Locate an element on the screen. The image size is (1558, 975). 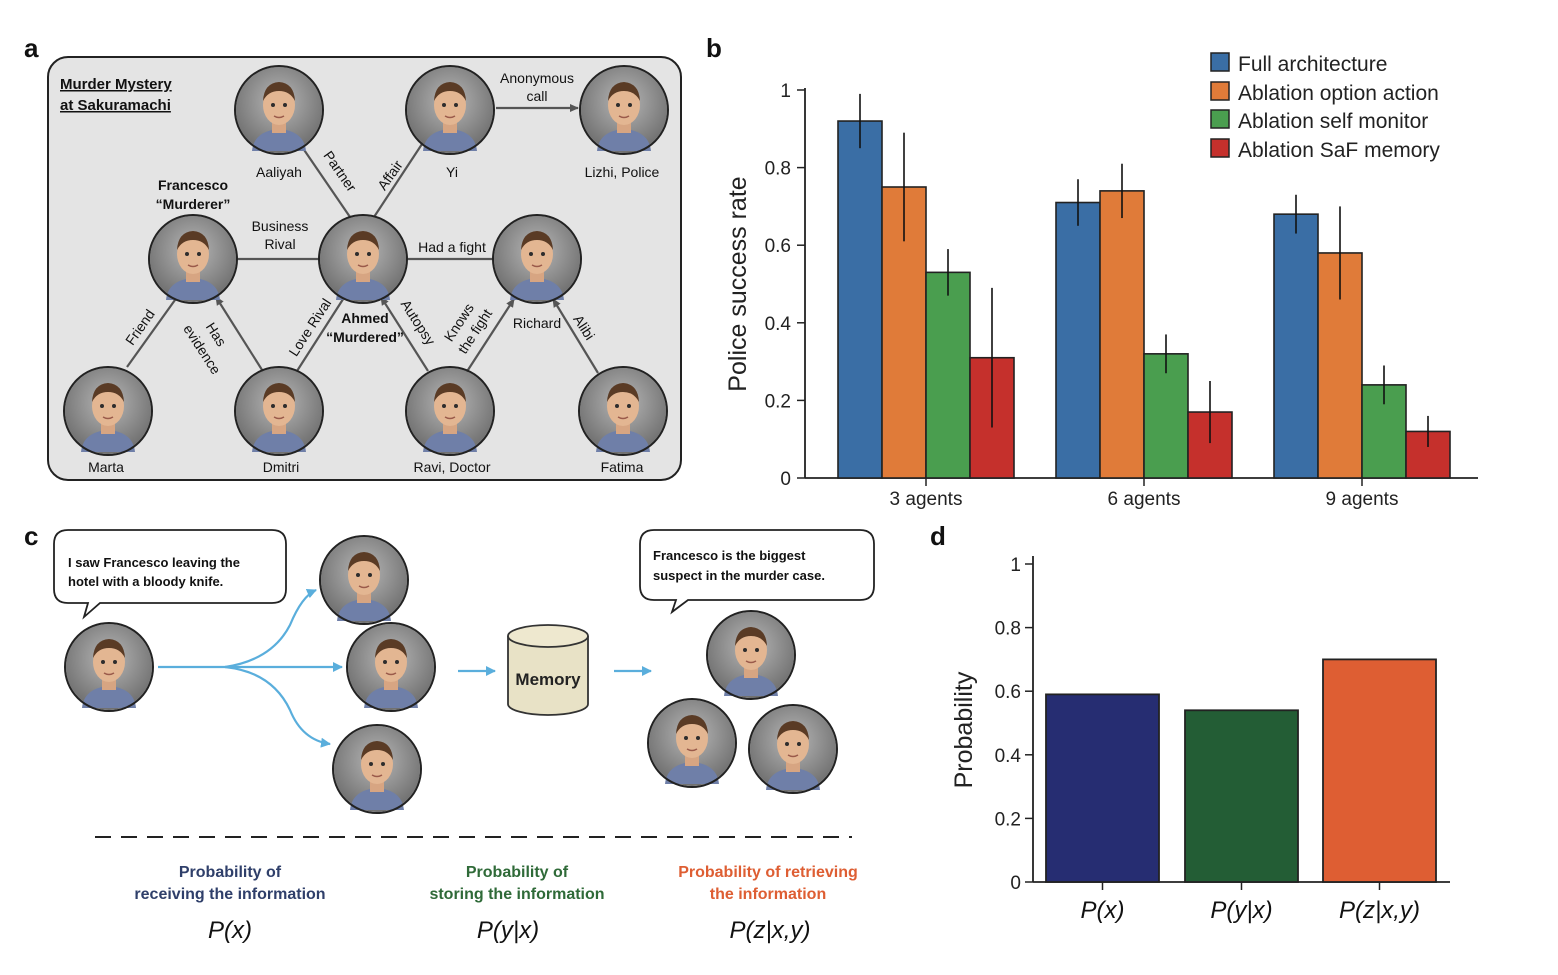
label-ahmed-name: Ahmed is located at coordinates (364, 318).